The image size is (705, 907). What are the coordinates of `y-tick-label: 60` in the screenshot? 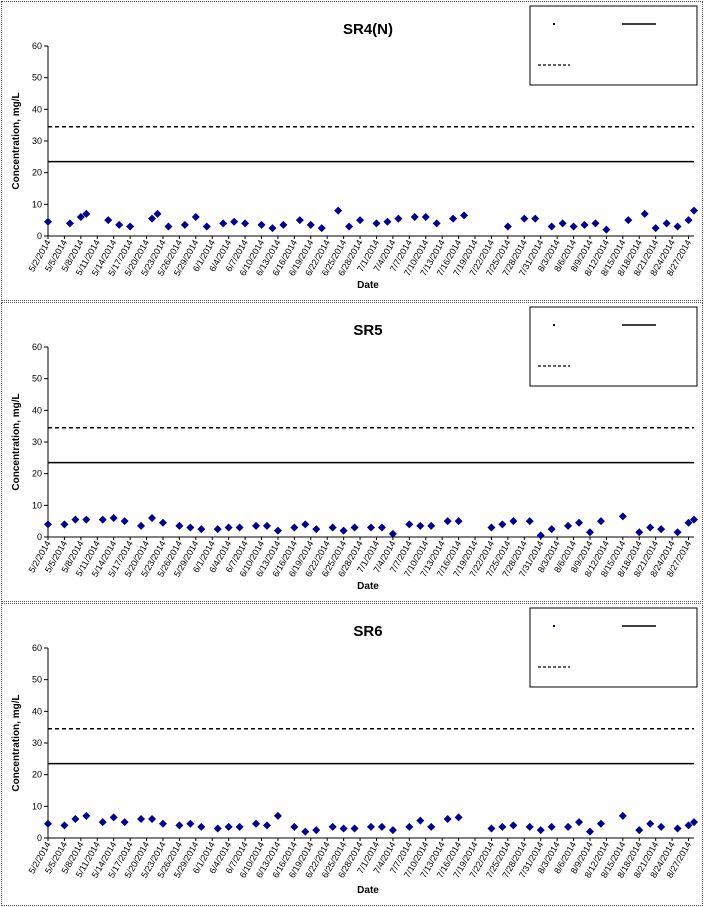 It's located at (37, 46).